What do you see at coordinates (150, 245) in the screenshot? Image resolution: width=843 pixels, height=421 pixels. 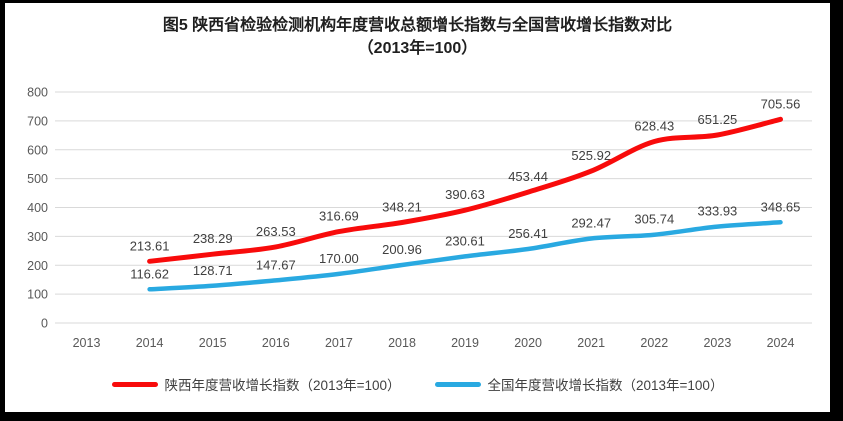 I see `data-label-series1: 213.61` at bounding box center [150, 245].